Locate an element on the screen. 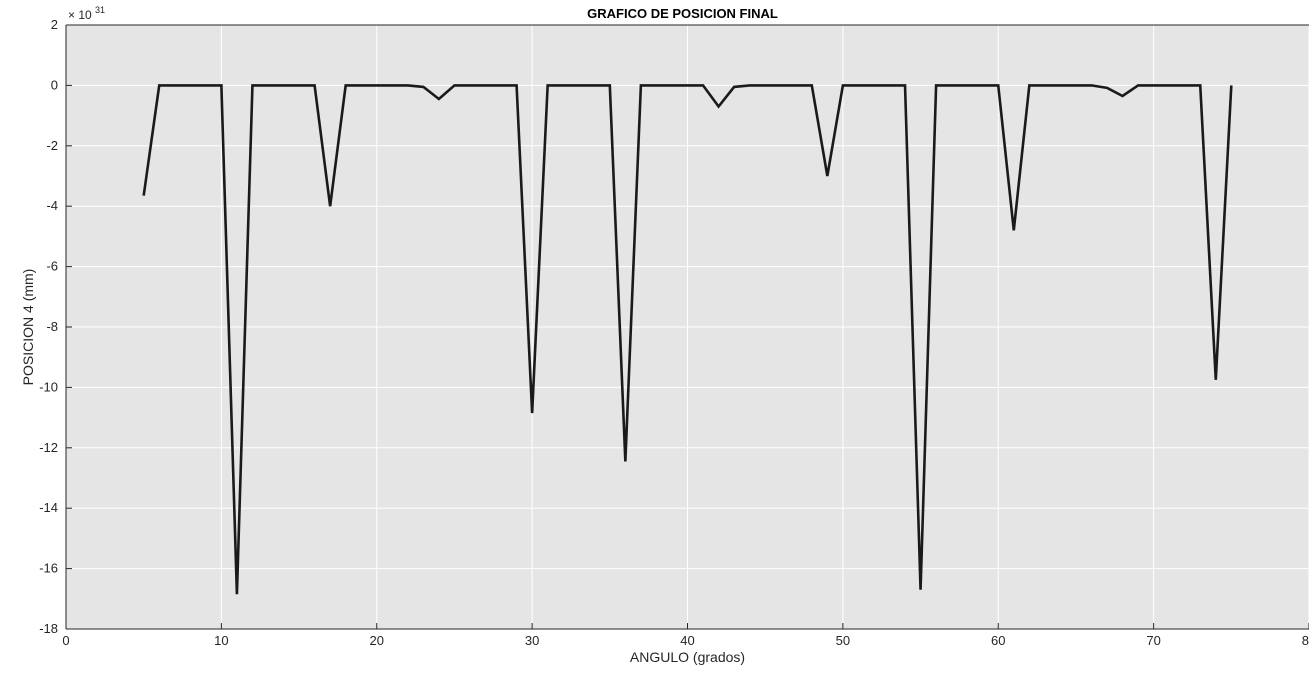  y-tick-label: -6 is located at coordinates (52, 266).